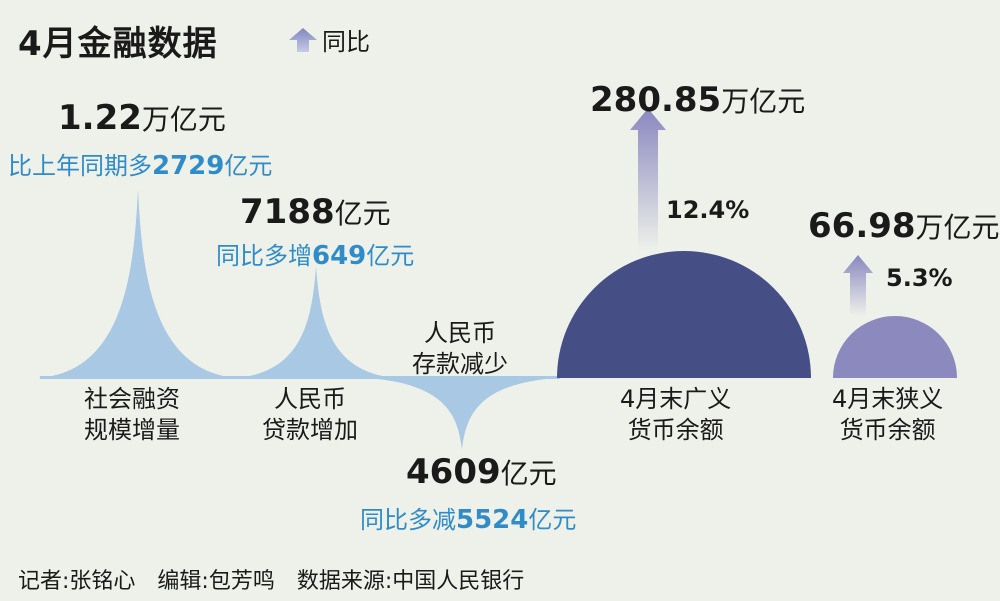  Describe the element at coordinates (100, 118) in the screenshot. I see `value-number: 1.22` at that location.